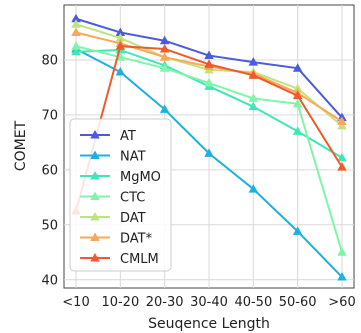  Describe the element at coordinates (132, 198) in the screenshot. I see `legend-label: CTC` at that location.